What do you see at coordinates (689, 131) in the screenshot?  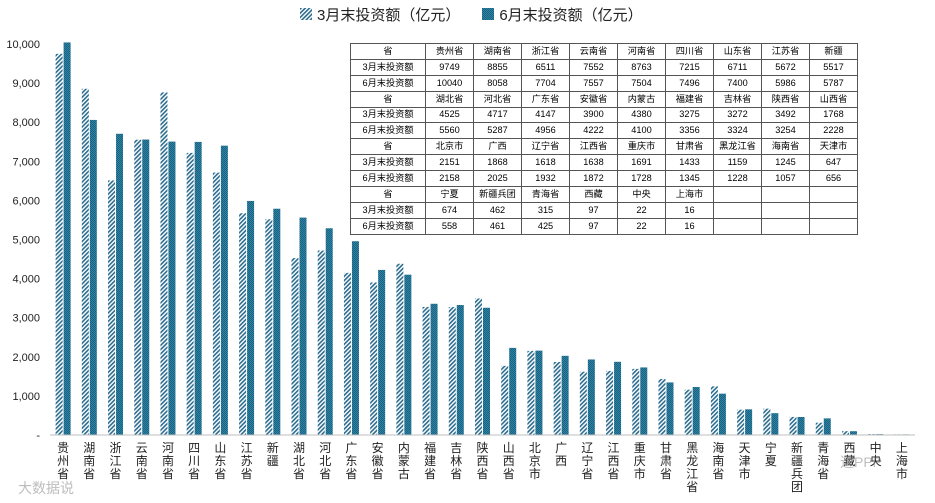 I see `table-cell: 3356` at bounding box center [689, 131].